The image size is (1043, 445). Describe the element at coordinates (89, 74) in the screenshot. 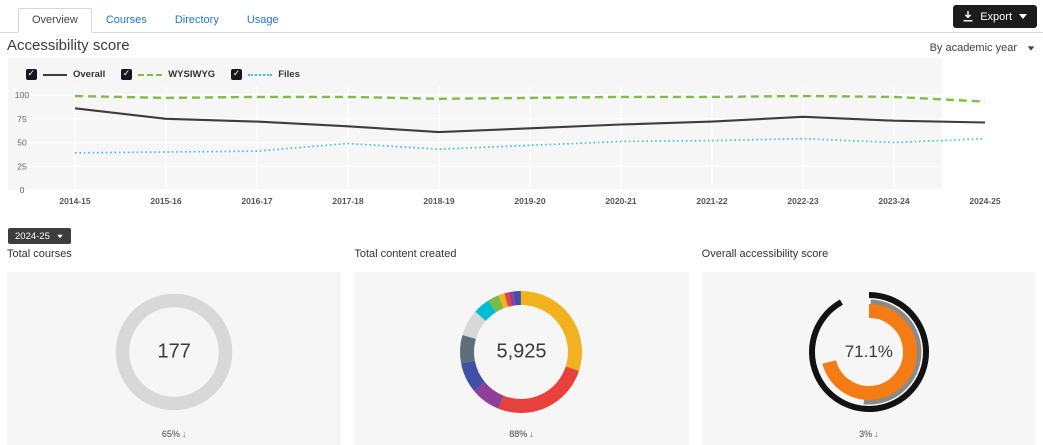

I see `legend-label-overall: Overall` at that location.